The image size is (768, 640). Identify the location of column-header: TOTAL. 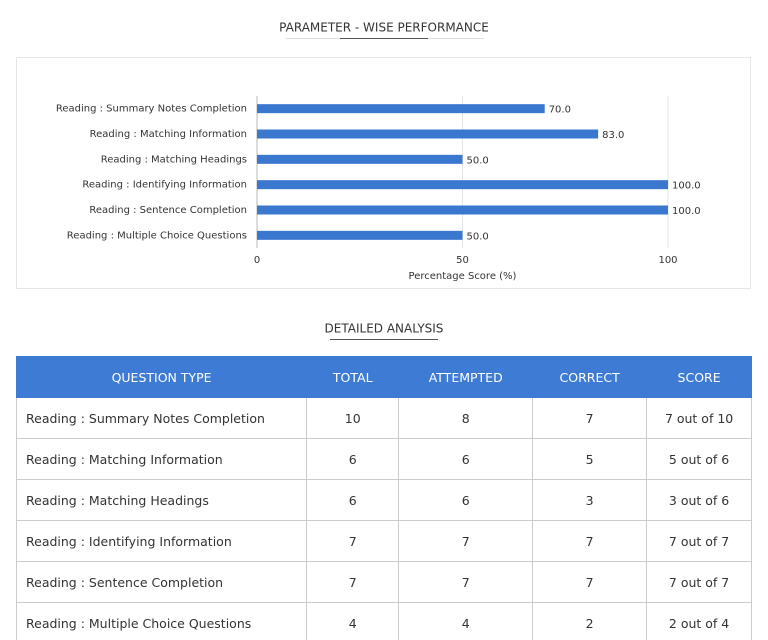
(353, 377).